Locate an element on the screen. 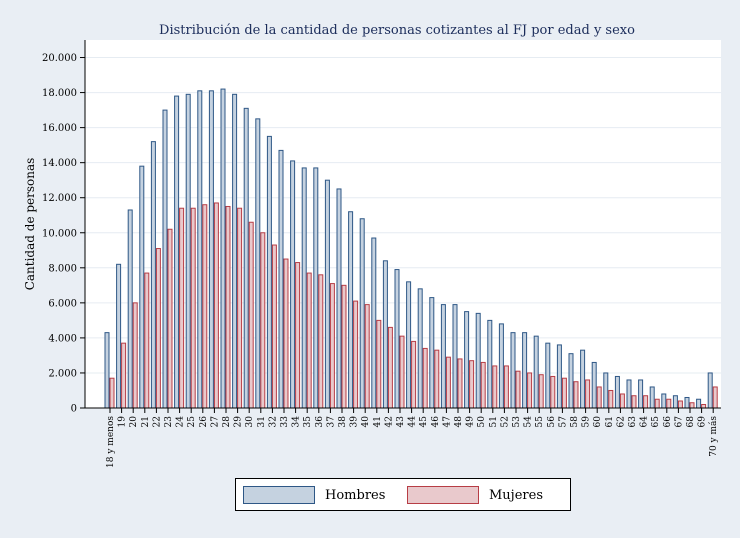 The width and height of the screenshot is (740, 538). y-tick-label: 4.000 is located at coordinates (62, 338).